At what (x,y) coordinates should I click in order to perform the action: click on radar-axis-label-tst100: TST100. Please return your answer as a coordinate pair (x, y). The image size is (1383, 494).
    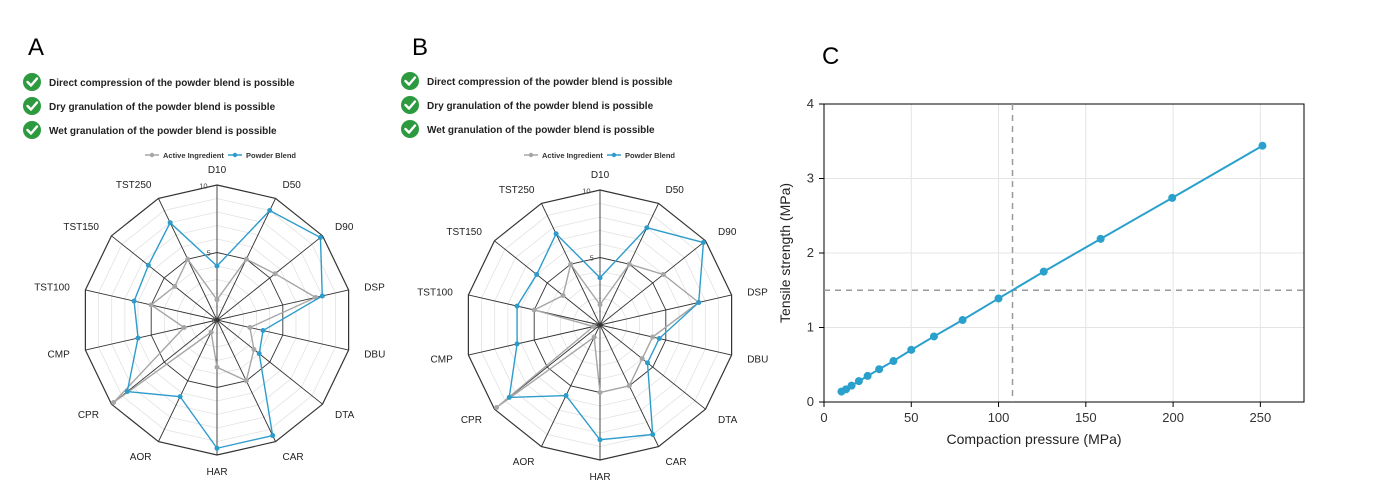
    Looking at the image, I should click on (435, 292).